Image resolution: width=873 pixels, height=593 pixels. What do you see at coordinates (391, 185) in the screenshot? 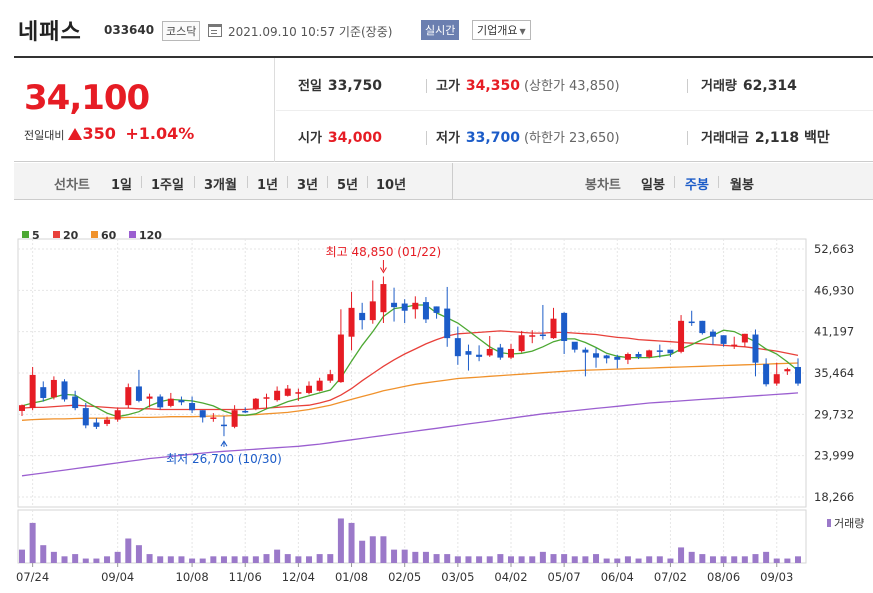
I see `tab-10year: 10년` at bounding box center [391, 185].